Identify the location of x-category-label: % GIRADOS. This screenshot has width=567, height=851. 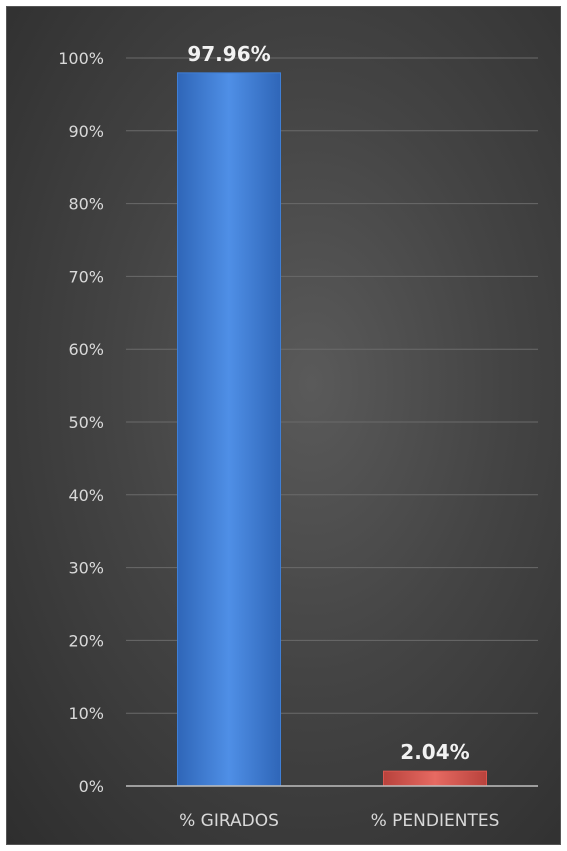
(229, 821).